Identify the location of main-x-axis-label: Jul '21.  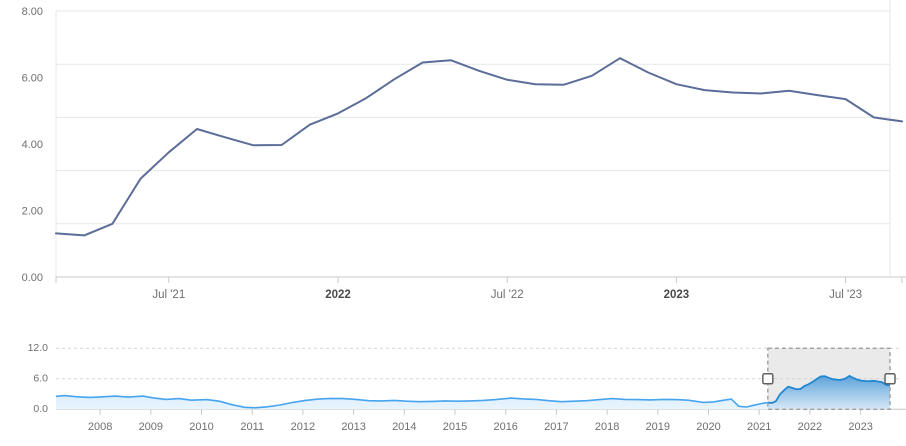
(168, 295).